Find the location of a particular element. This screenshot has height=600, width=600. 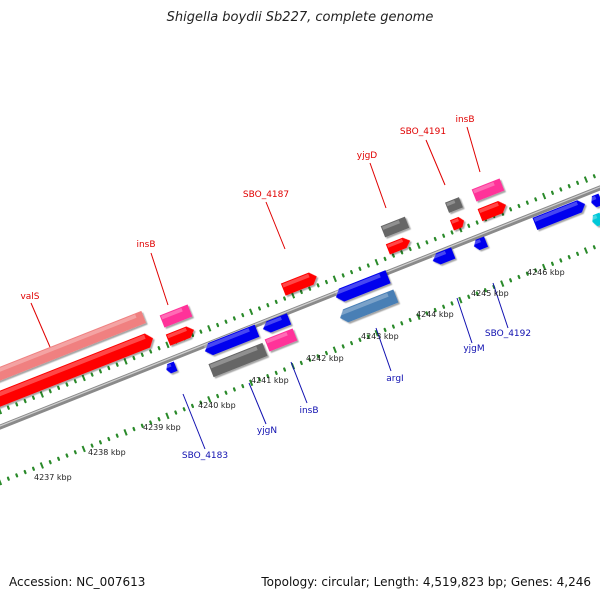

gene-blue-2-shape is located at coordinates (277, 323).